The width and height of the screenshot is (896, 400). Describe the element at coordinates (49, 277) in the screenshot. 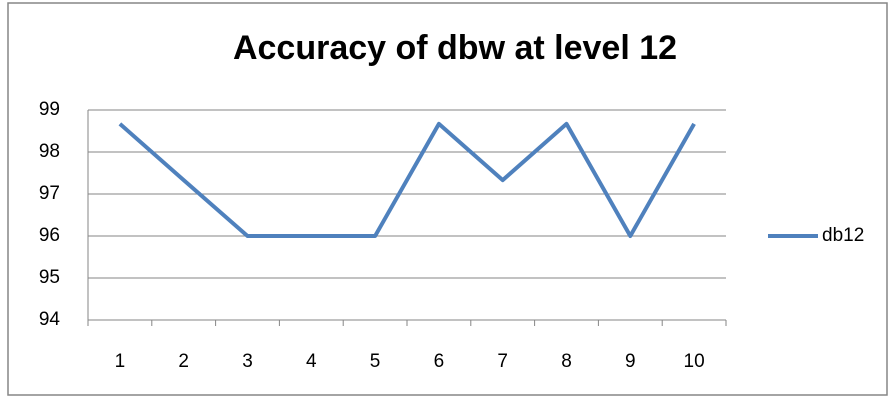

I see `y-tick-label: 95` at that location.